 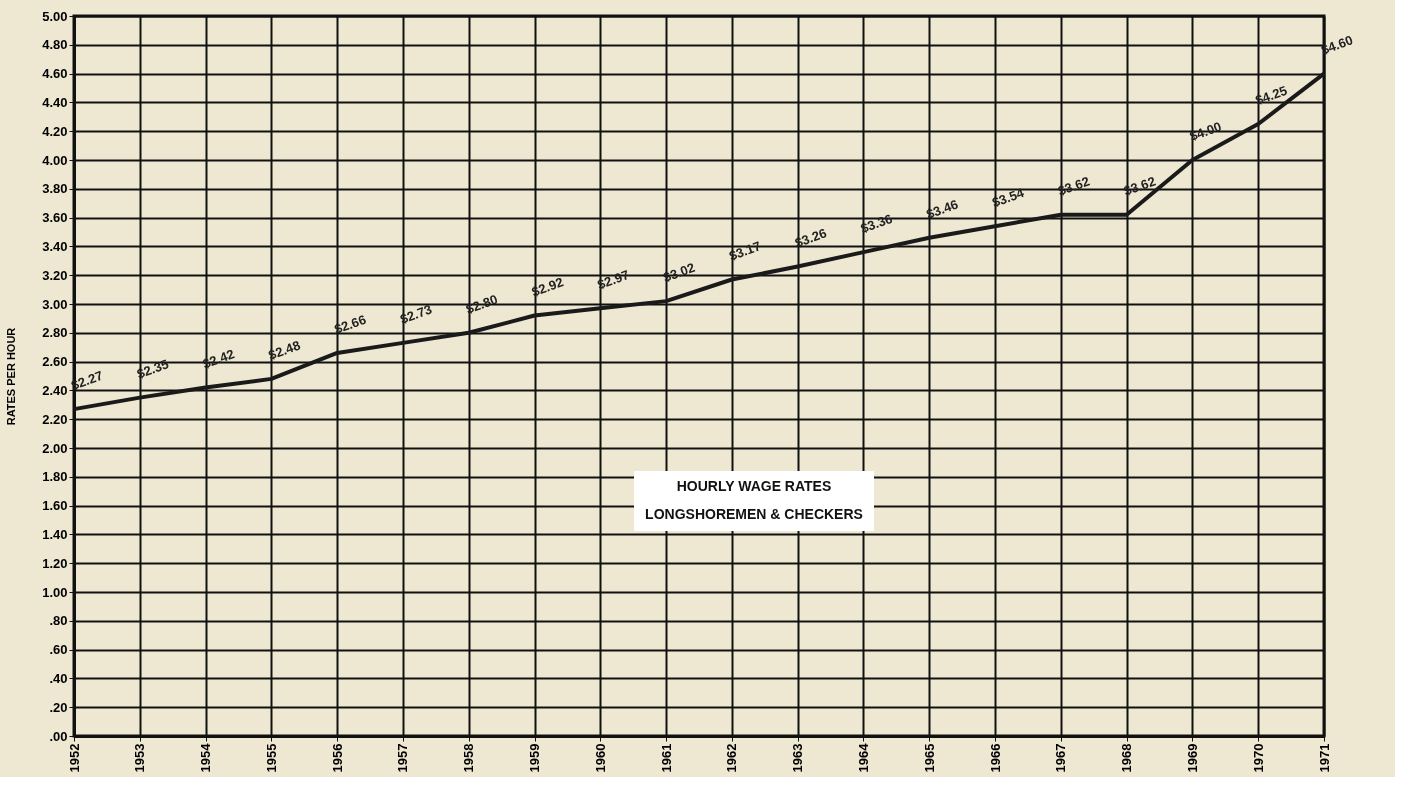 What do you see at coordinates (1061, 758) in the screenshot?
I see `x-tick-label: 1967` at bounding box center [1061, 758].